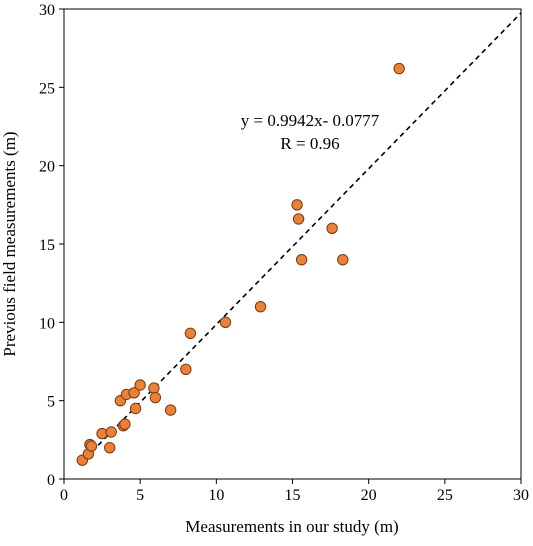 This screenshot has height=546, width=533. I want to click on x-axis-ticks: 0 5 10 15 20 25 30, so click(294, 491).